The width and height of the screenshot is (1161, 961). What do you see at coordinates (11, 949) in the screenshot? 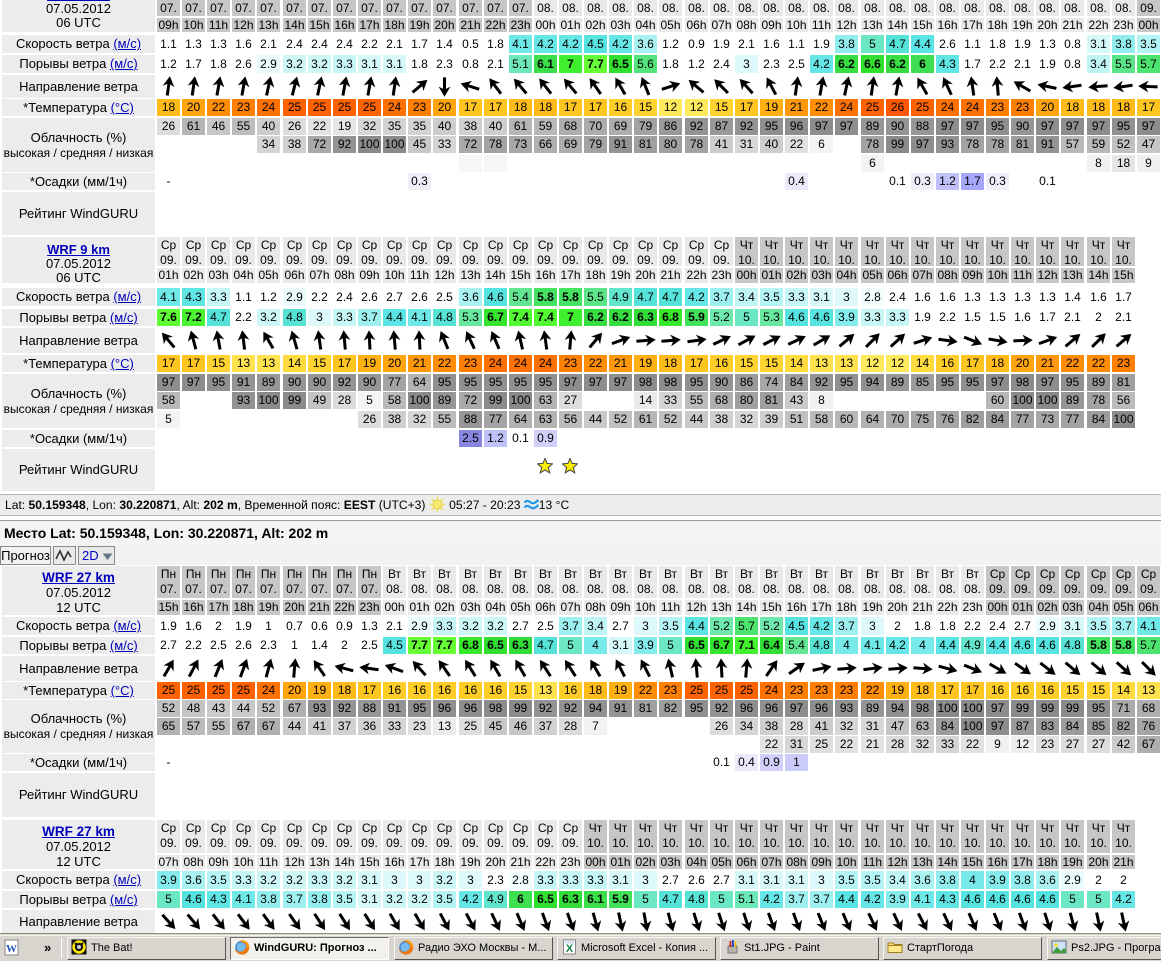
I see `svg-text: W` at bounding box center [11, 949].